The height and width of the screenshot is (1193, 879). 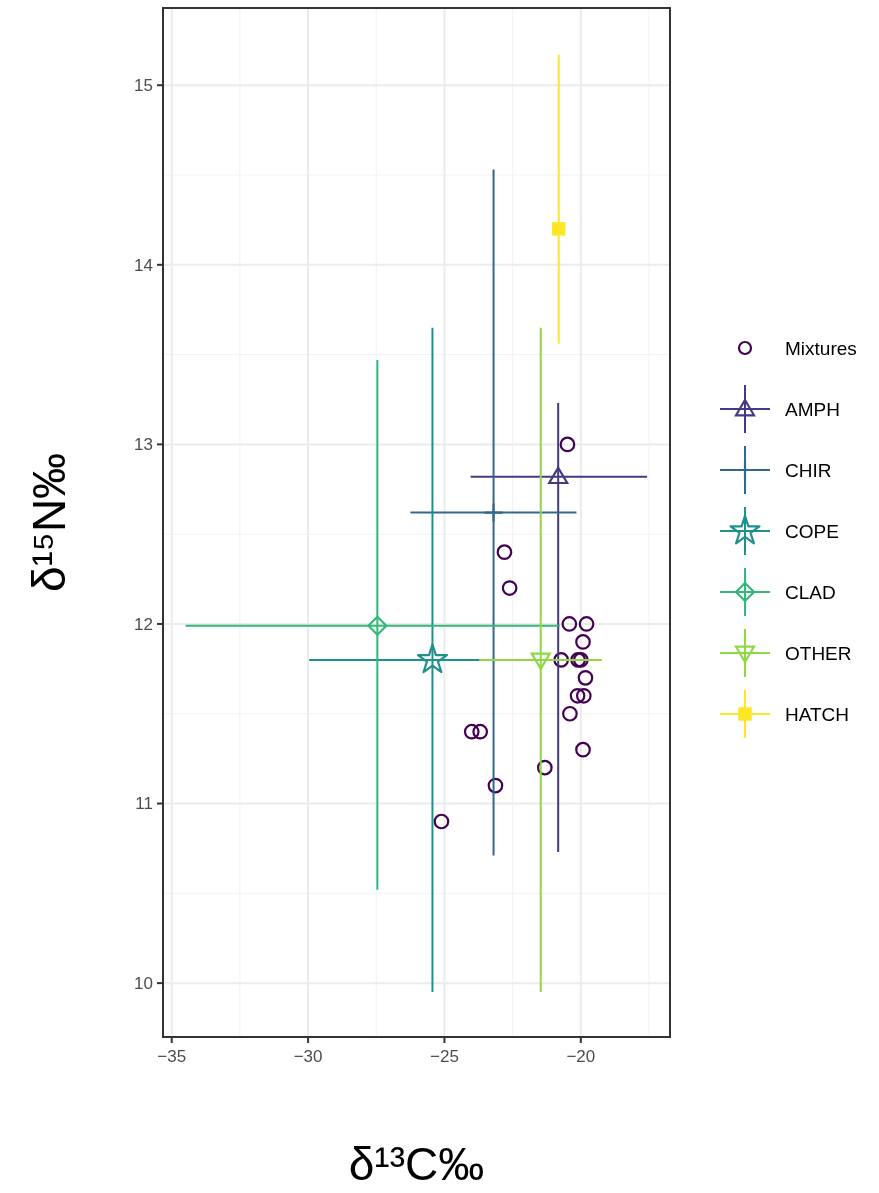 I want to click on x-tick-label: −35, so click(x=172, y=1056).